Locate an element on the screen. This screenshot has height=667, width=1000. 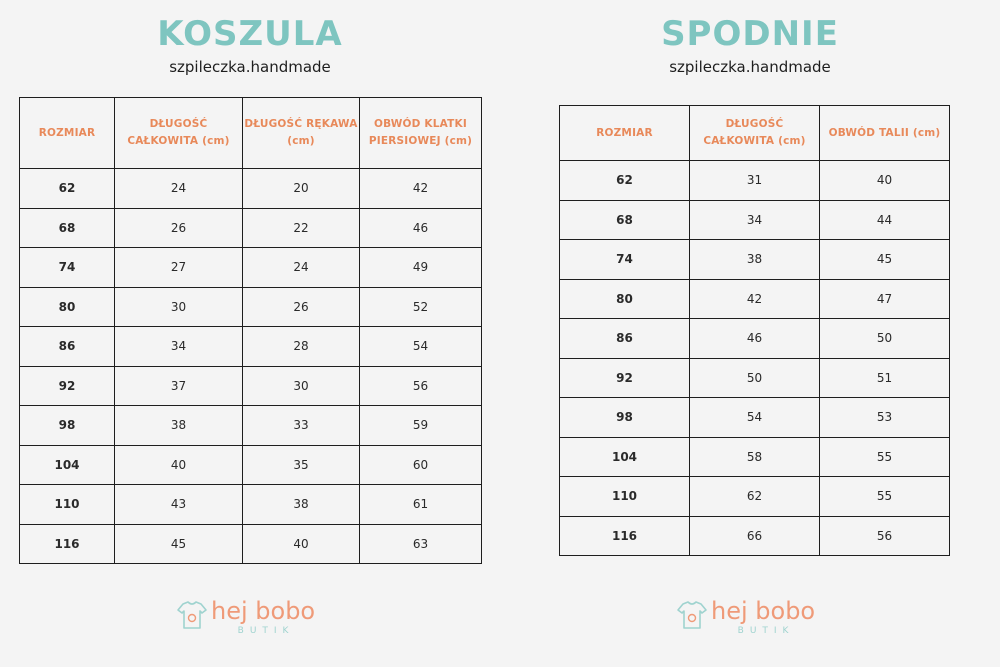
table-row: 62 24 20 42 is located at coordinates (250, 188).